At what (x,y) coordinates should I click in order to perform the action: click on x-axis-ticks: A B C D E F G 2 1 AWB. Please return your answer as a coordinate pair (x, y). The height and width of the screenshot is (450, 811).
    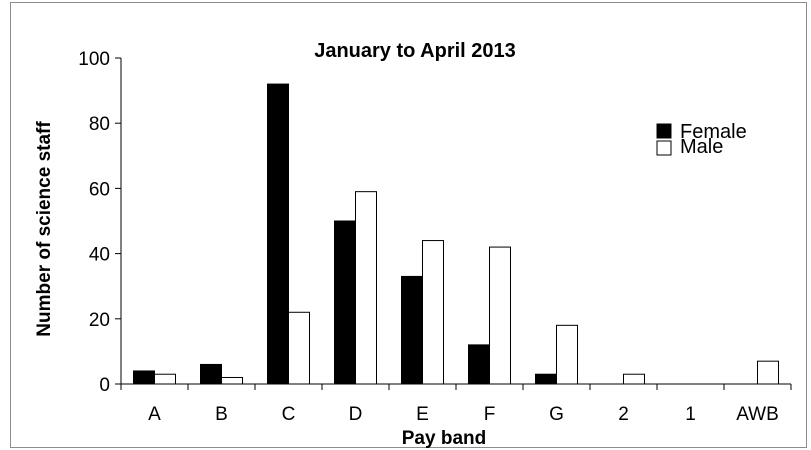
    Looking at the image, I should click on (456, 404).